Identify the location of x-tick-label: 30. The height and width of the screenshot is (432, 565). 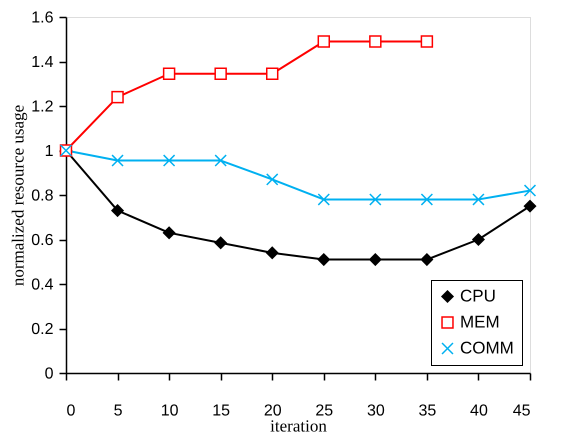
(375, 411).